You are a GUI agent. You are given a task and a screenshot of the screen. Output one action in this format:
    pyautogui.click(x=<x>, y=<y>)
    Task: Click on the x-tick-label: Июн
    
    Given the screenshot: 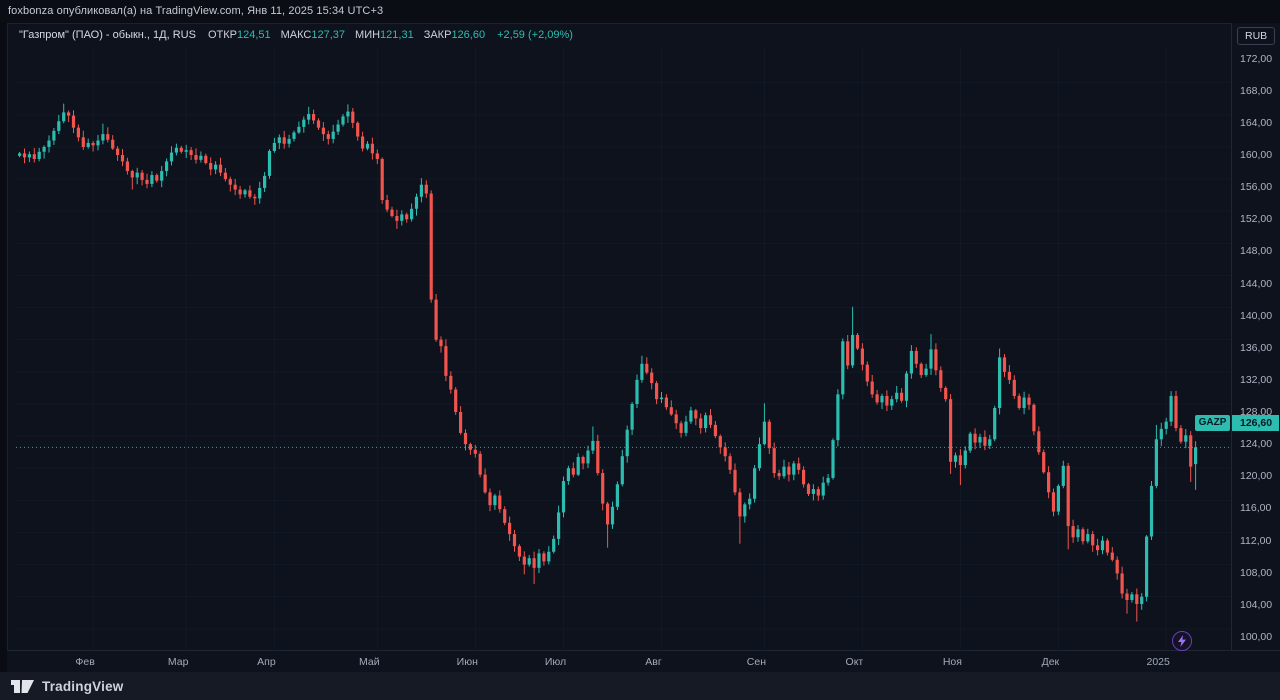 What is the action you would take?
    pyautogui.click(x=467, y=662)
    